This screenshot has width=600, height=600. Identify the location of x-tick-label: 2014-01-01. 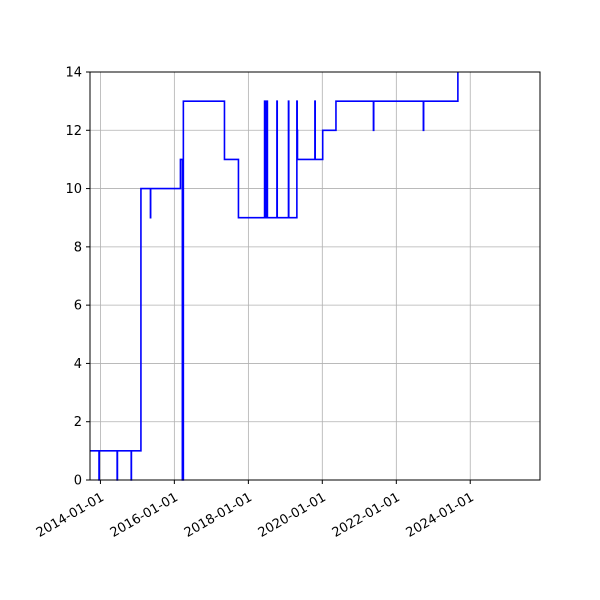
(70, 515).